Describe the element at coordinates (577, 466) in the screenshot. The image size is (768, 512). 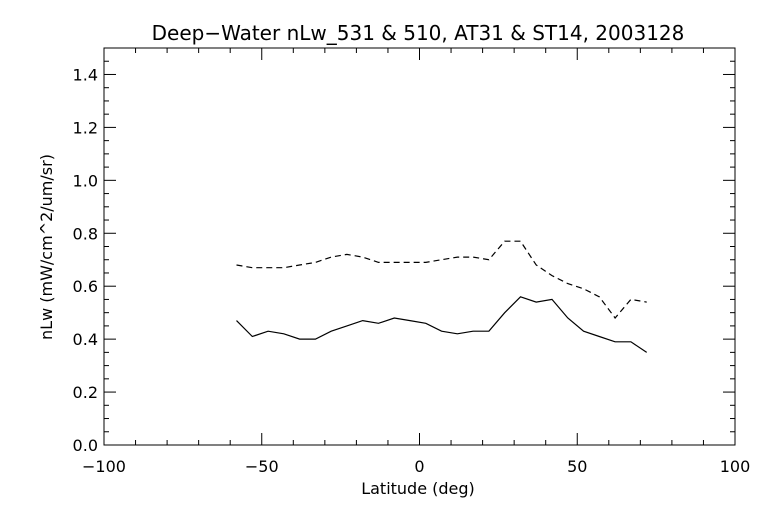
I see `x-tick-label: 50` at that location.